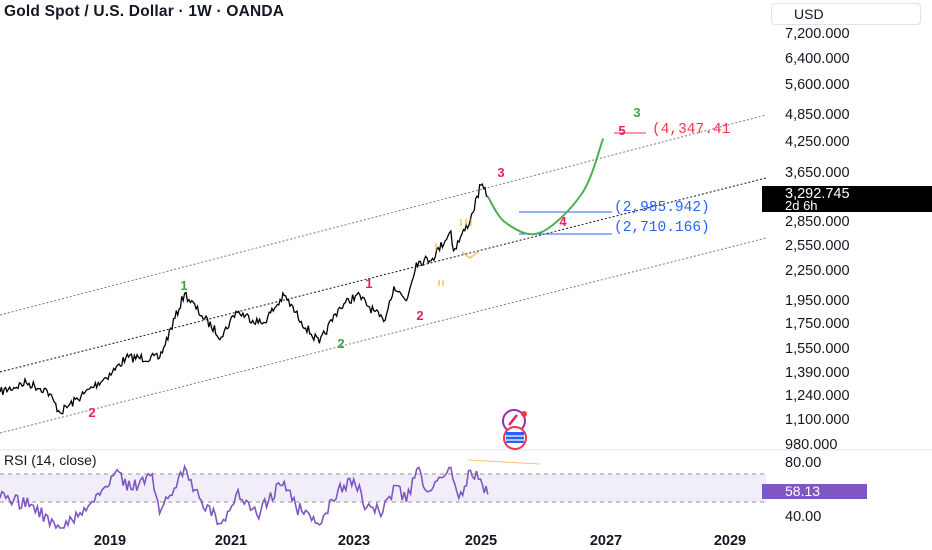 The width and height of the screenshot is (932, 550). I want to click on fractal-markers, so click(457, 252).